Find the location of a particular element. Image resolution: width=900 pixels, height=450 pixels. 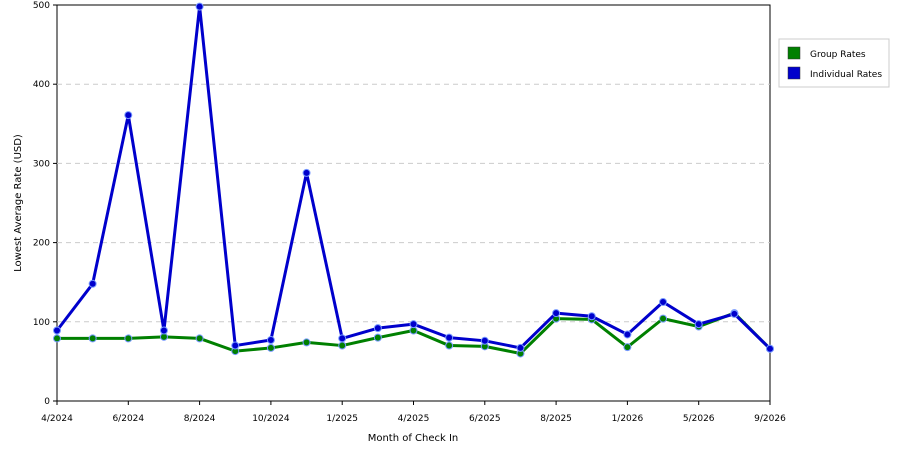

y-tick-label: 100 is located at coordinates (41, 323).